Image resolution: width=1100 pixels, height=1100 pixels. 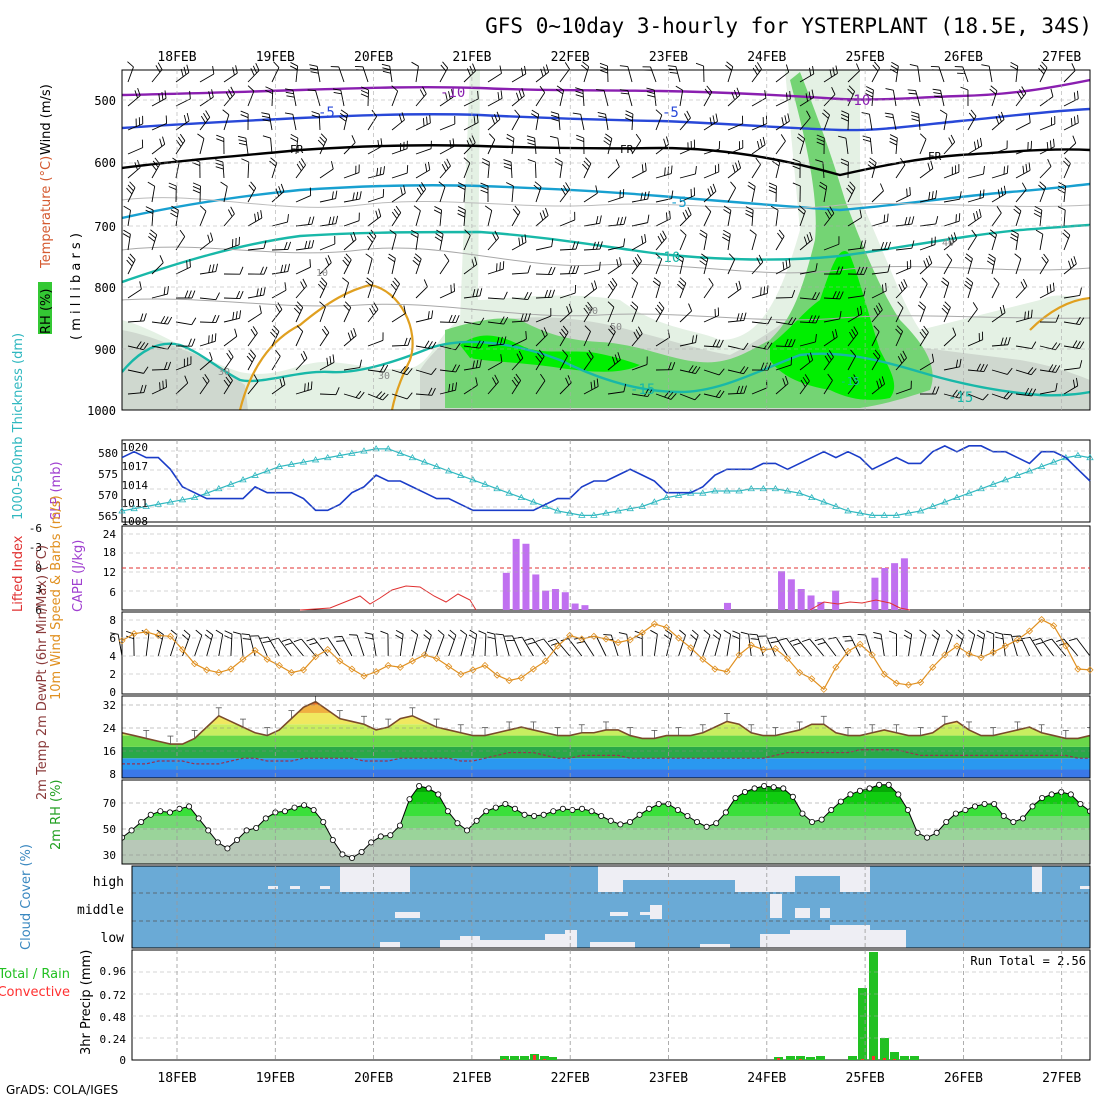 What do you see at coordinates (570, 1078) in the screenshot?
I see `date-label-bottom: 22FEB` at bounding box center [570, 1078].